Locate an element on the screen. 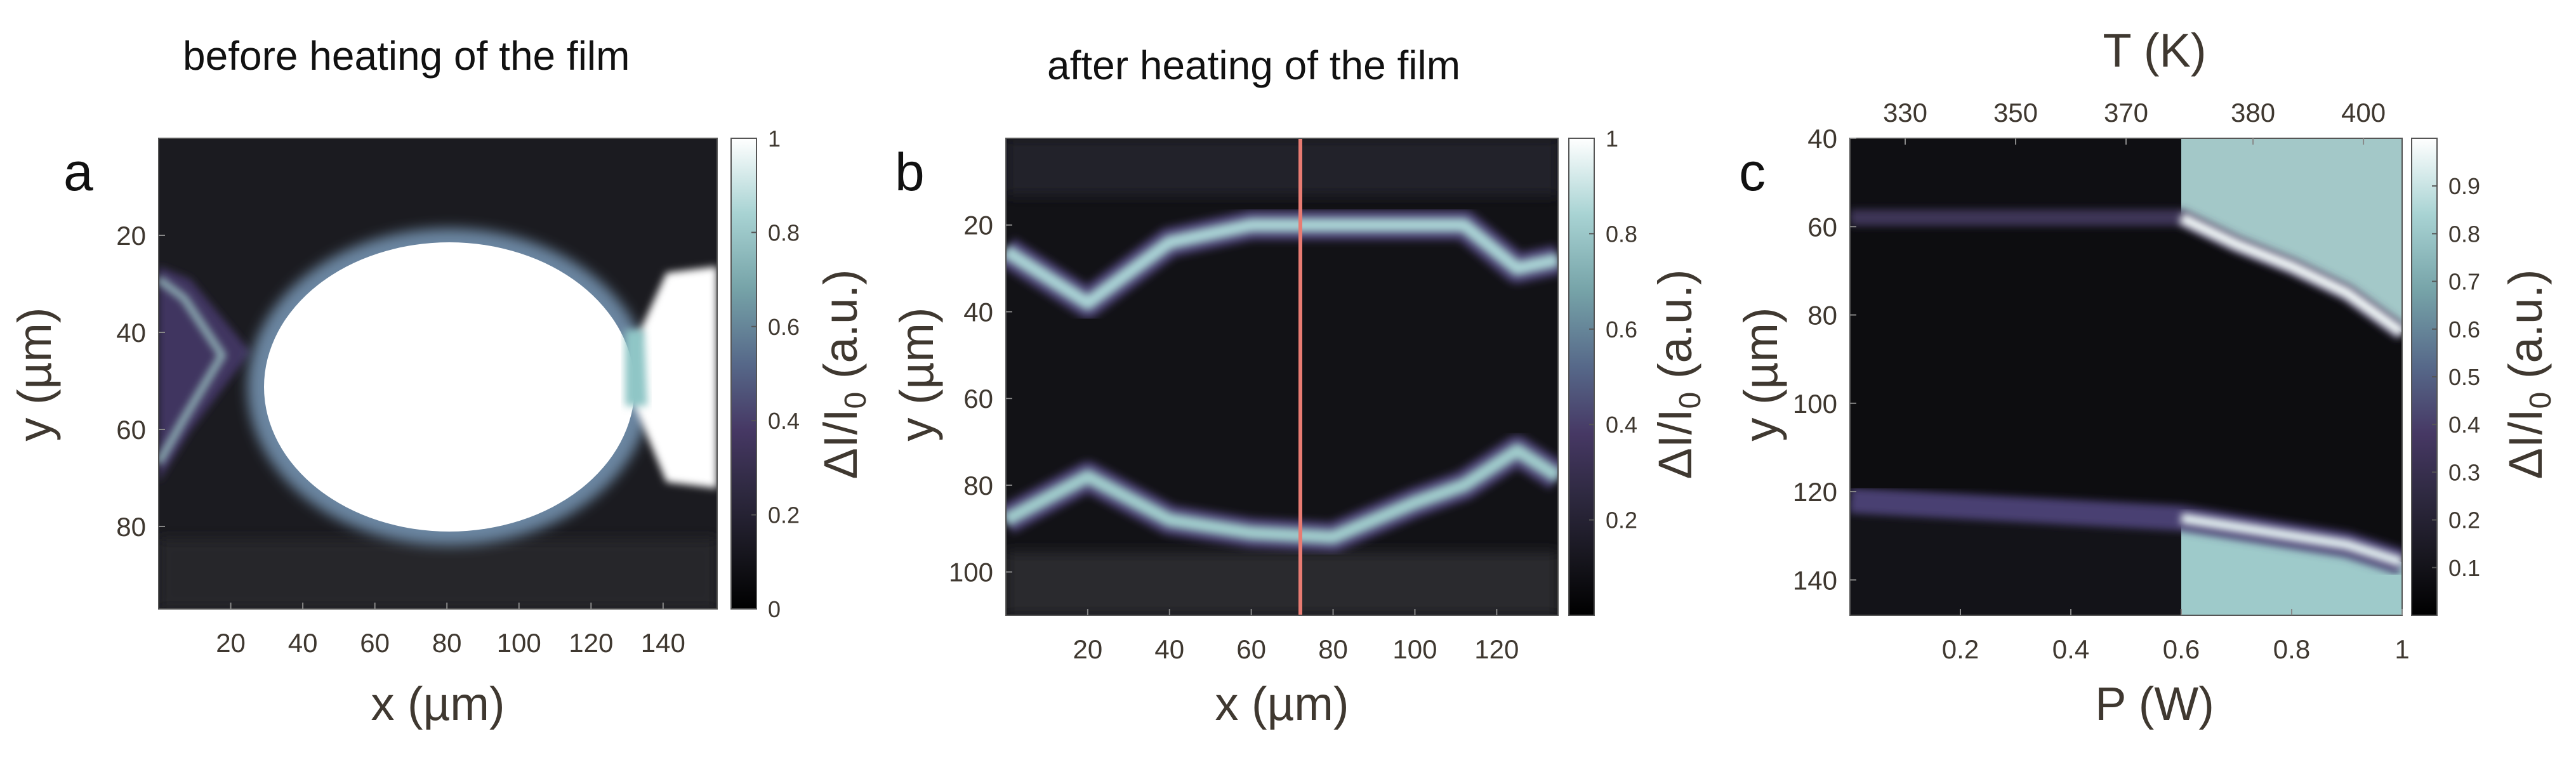 The width and height of the screenshot is (2576, 758). panel-a-heatmap is located at coordinates (438, 373).